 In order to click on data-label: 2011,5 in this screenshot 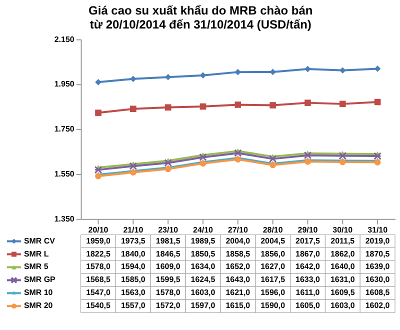, I will do `click(343, 241)`.